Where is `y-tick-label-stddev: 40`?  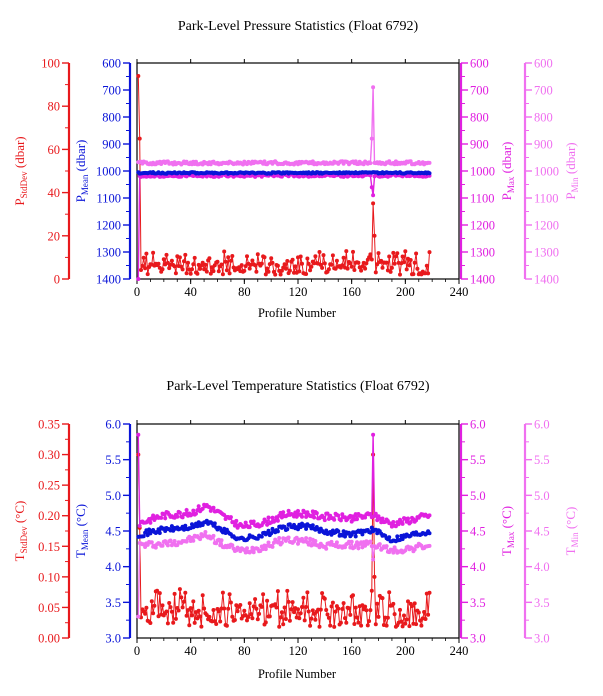
y-tick-label-stddev: 40 is located at coordinates (54, 193).